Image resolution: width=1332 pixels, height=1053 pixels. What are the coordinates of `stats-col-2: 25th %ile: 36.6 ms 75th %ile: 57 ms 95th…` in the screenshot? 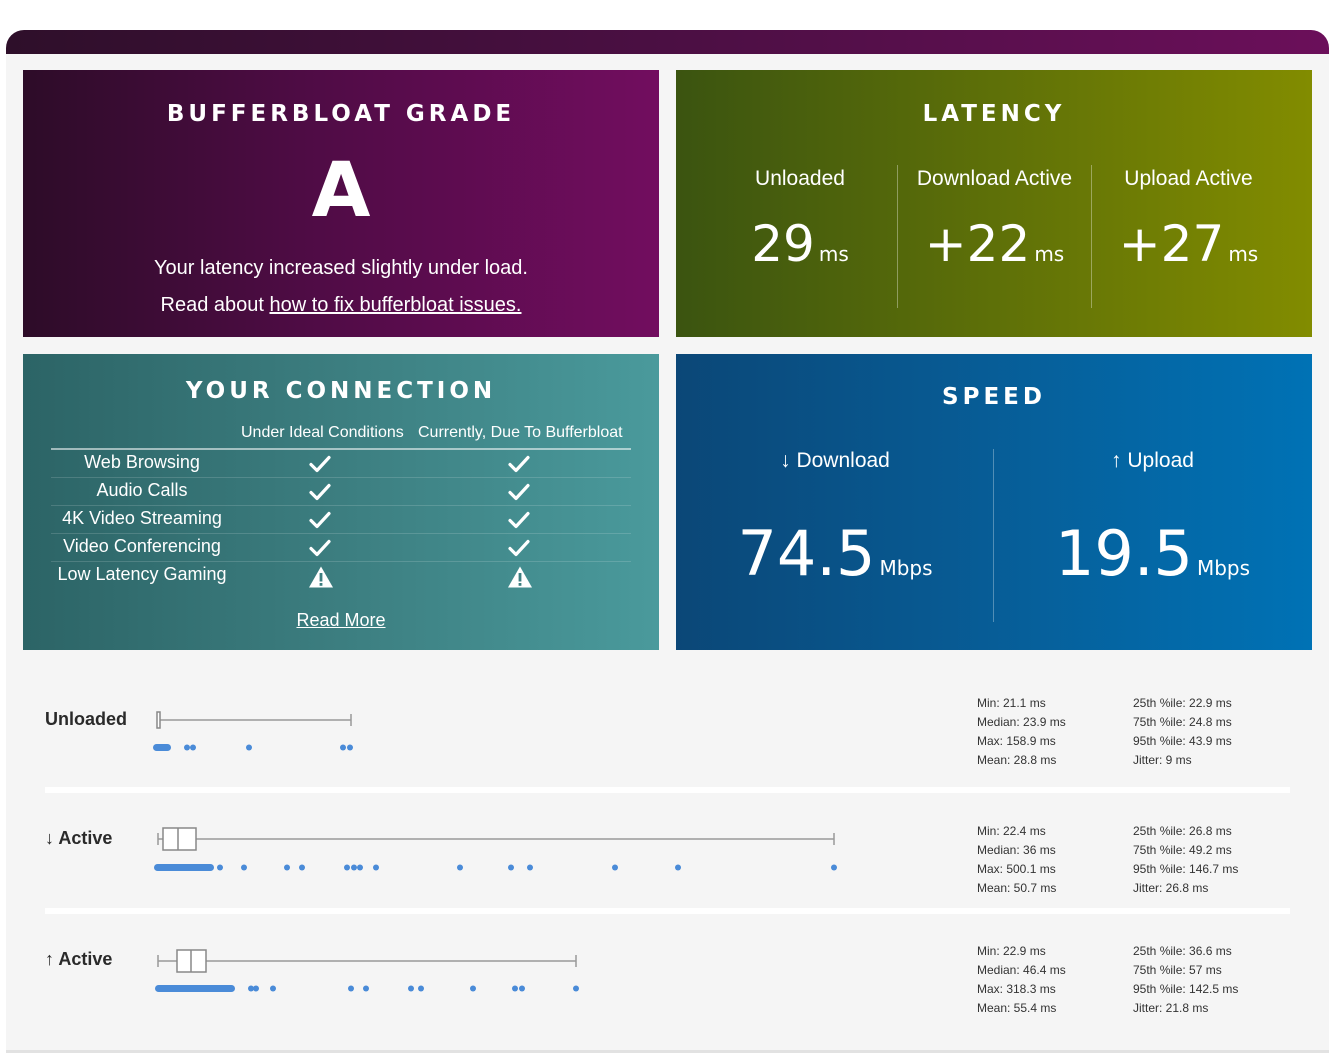 It's located at (1185, 980).